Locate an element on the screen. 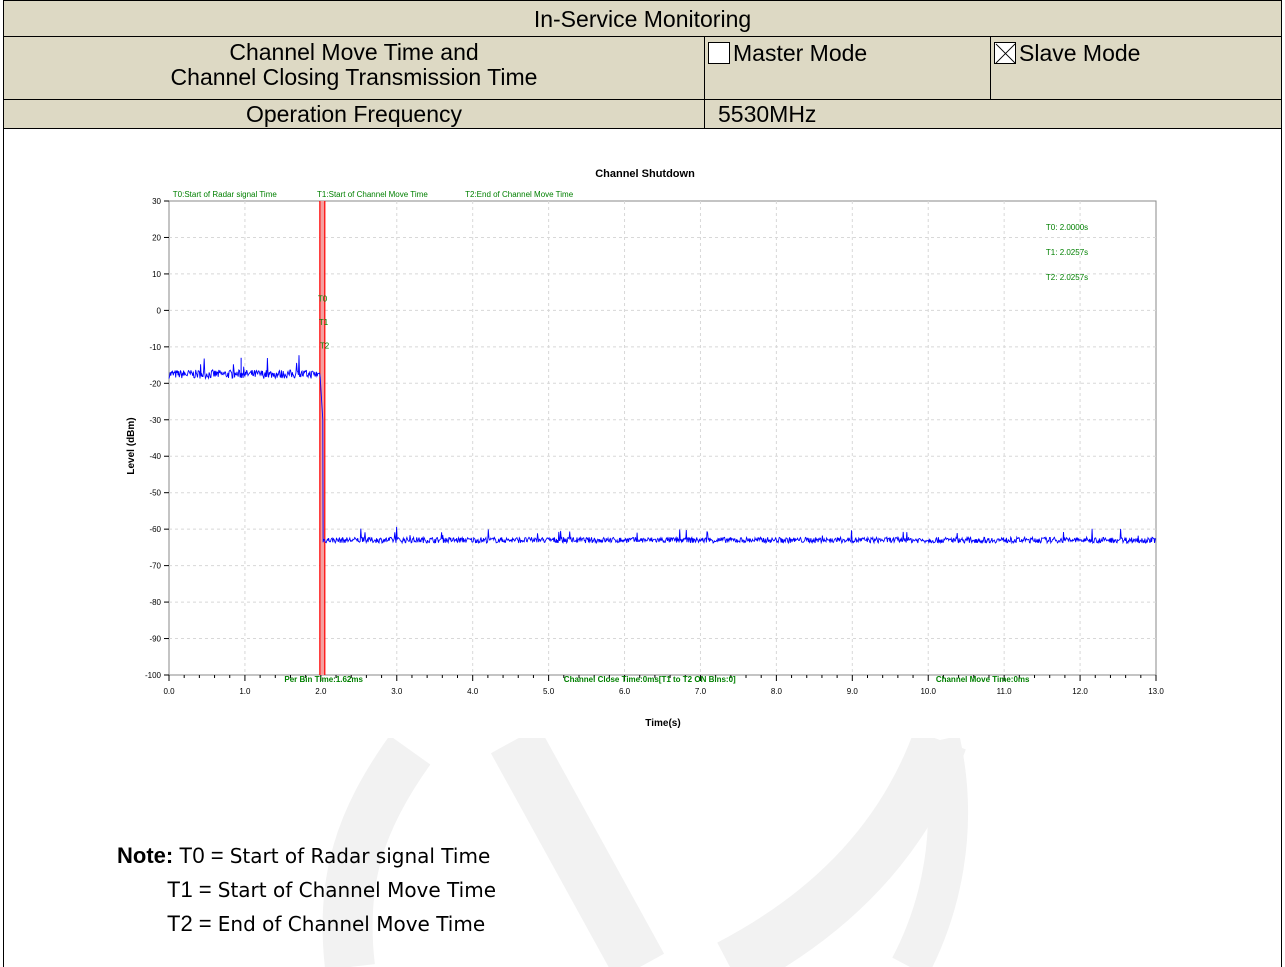  y-tick-label: 20 is located at coordinates (156, 237).